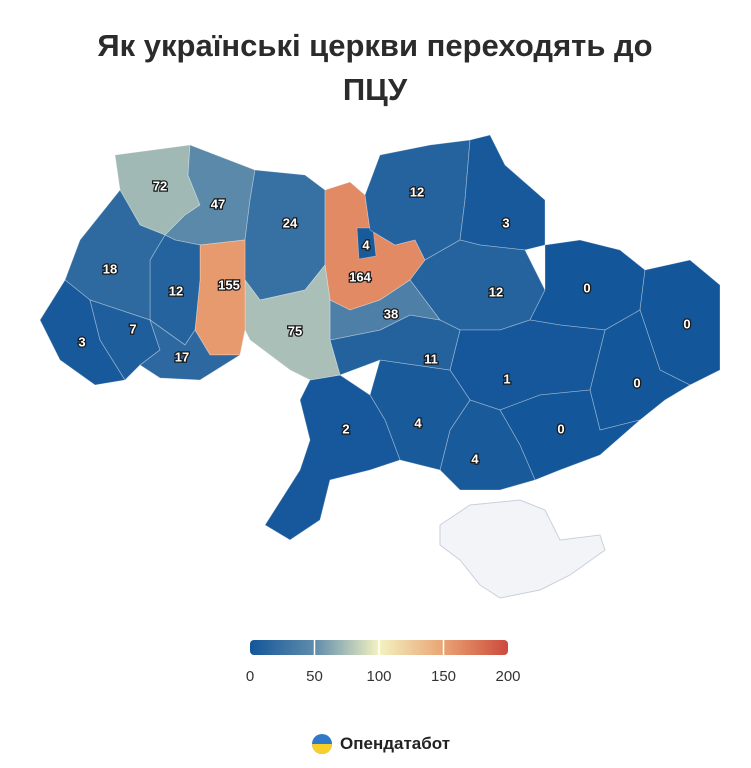 The image size is (751, 768). I want to click on region-value: 155, so click(229, 284).